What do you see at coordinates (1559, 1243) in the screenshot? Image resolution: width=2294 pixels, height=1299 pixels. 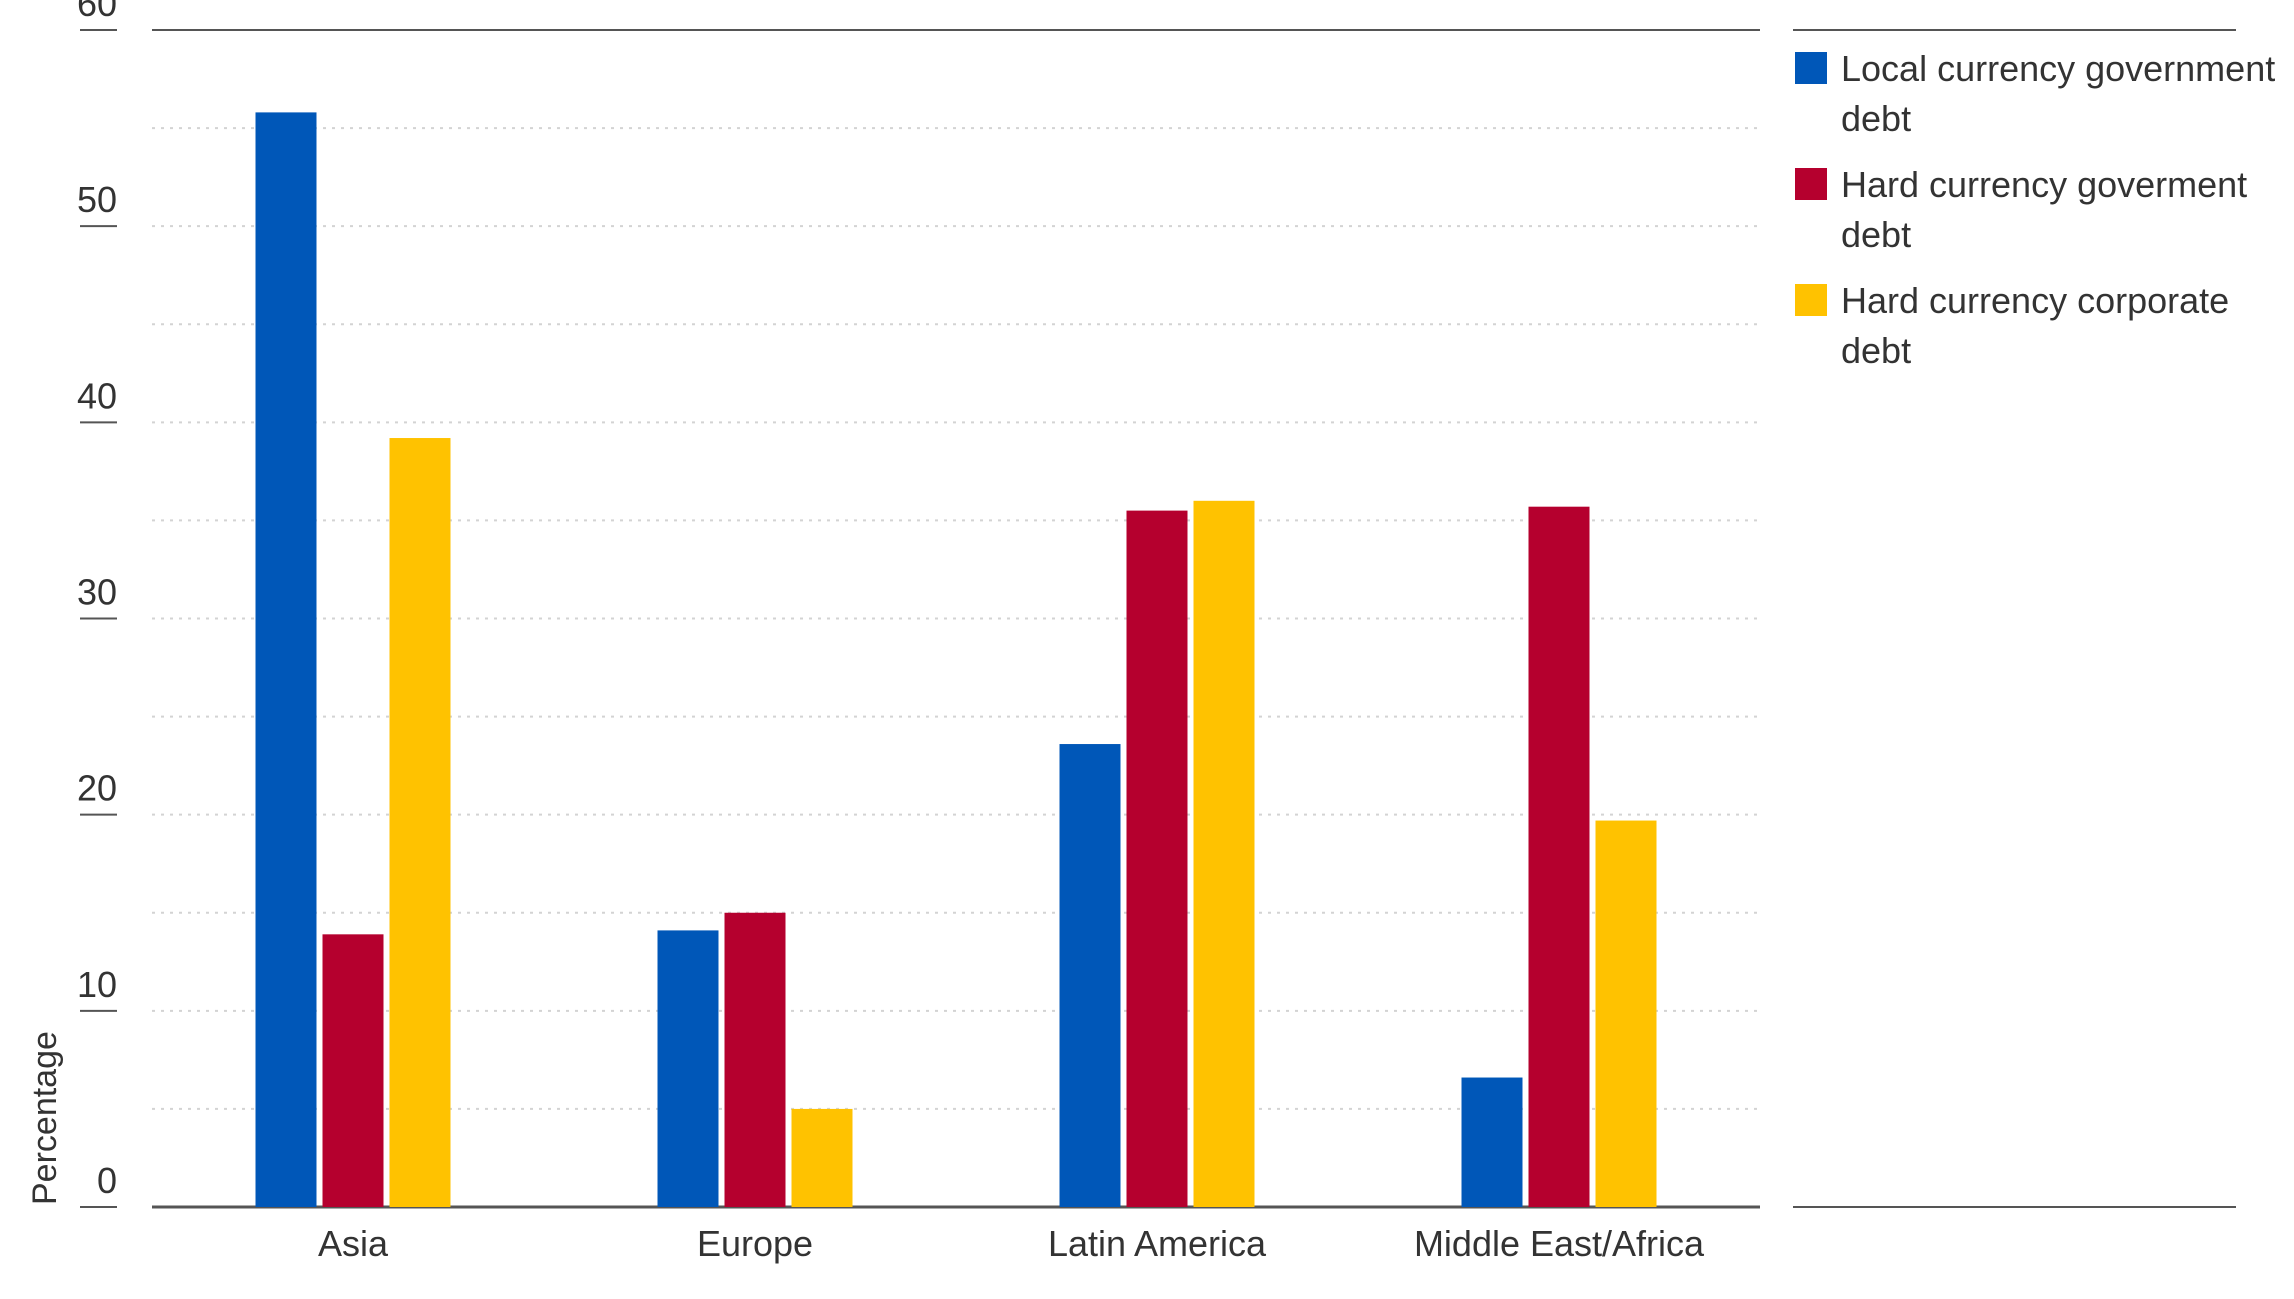 I see `x-tick-label: Middle East/Africa` at bounding box center [1559, 1243].